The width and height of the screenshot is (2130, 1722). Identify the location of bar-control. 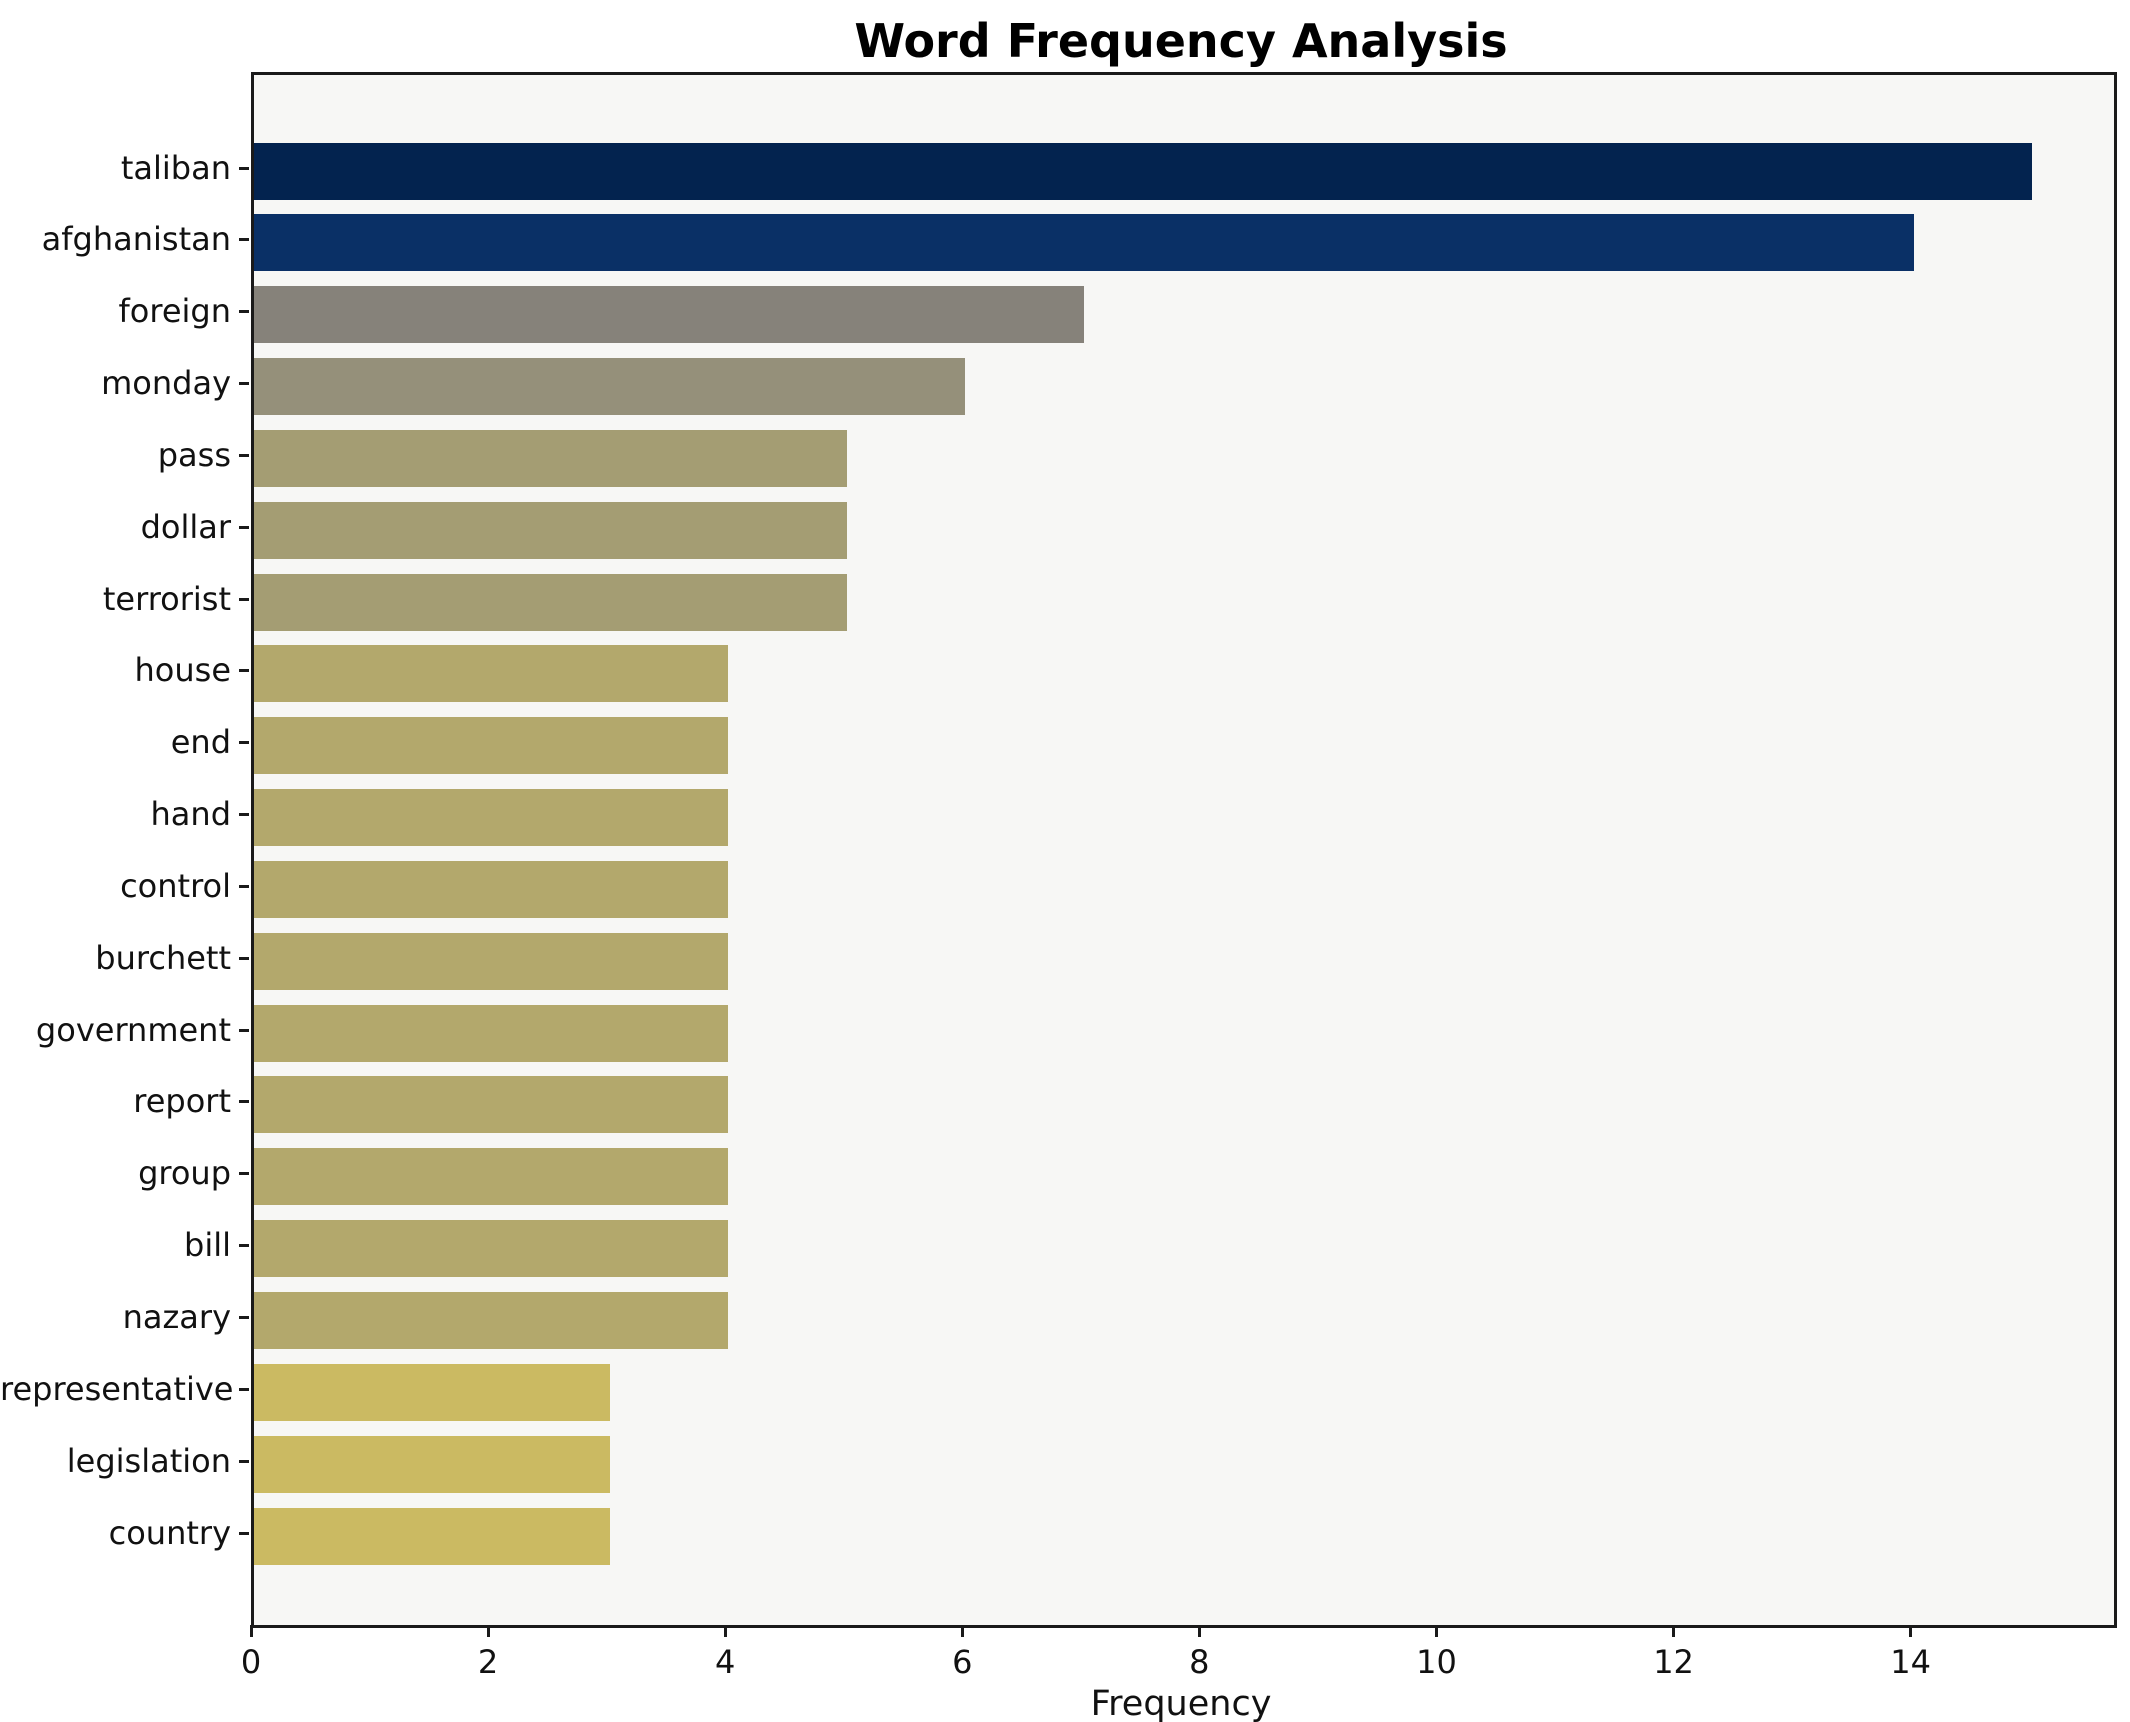
(491, 889).